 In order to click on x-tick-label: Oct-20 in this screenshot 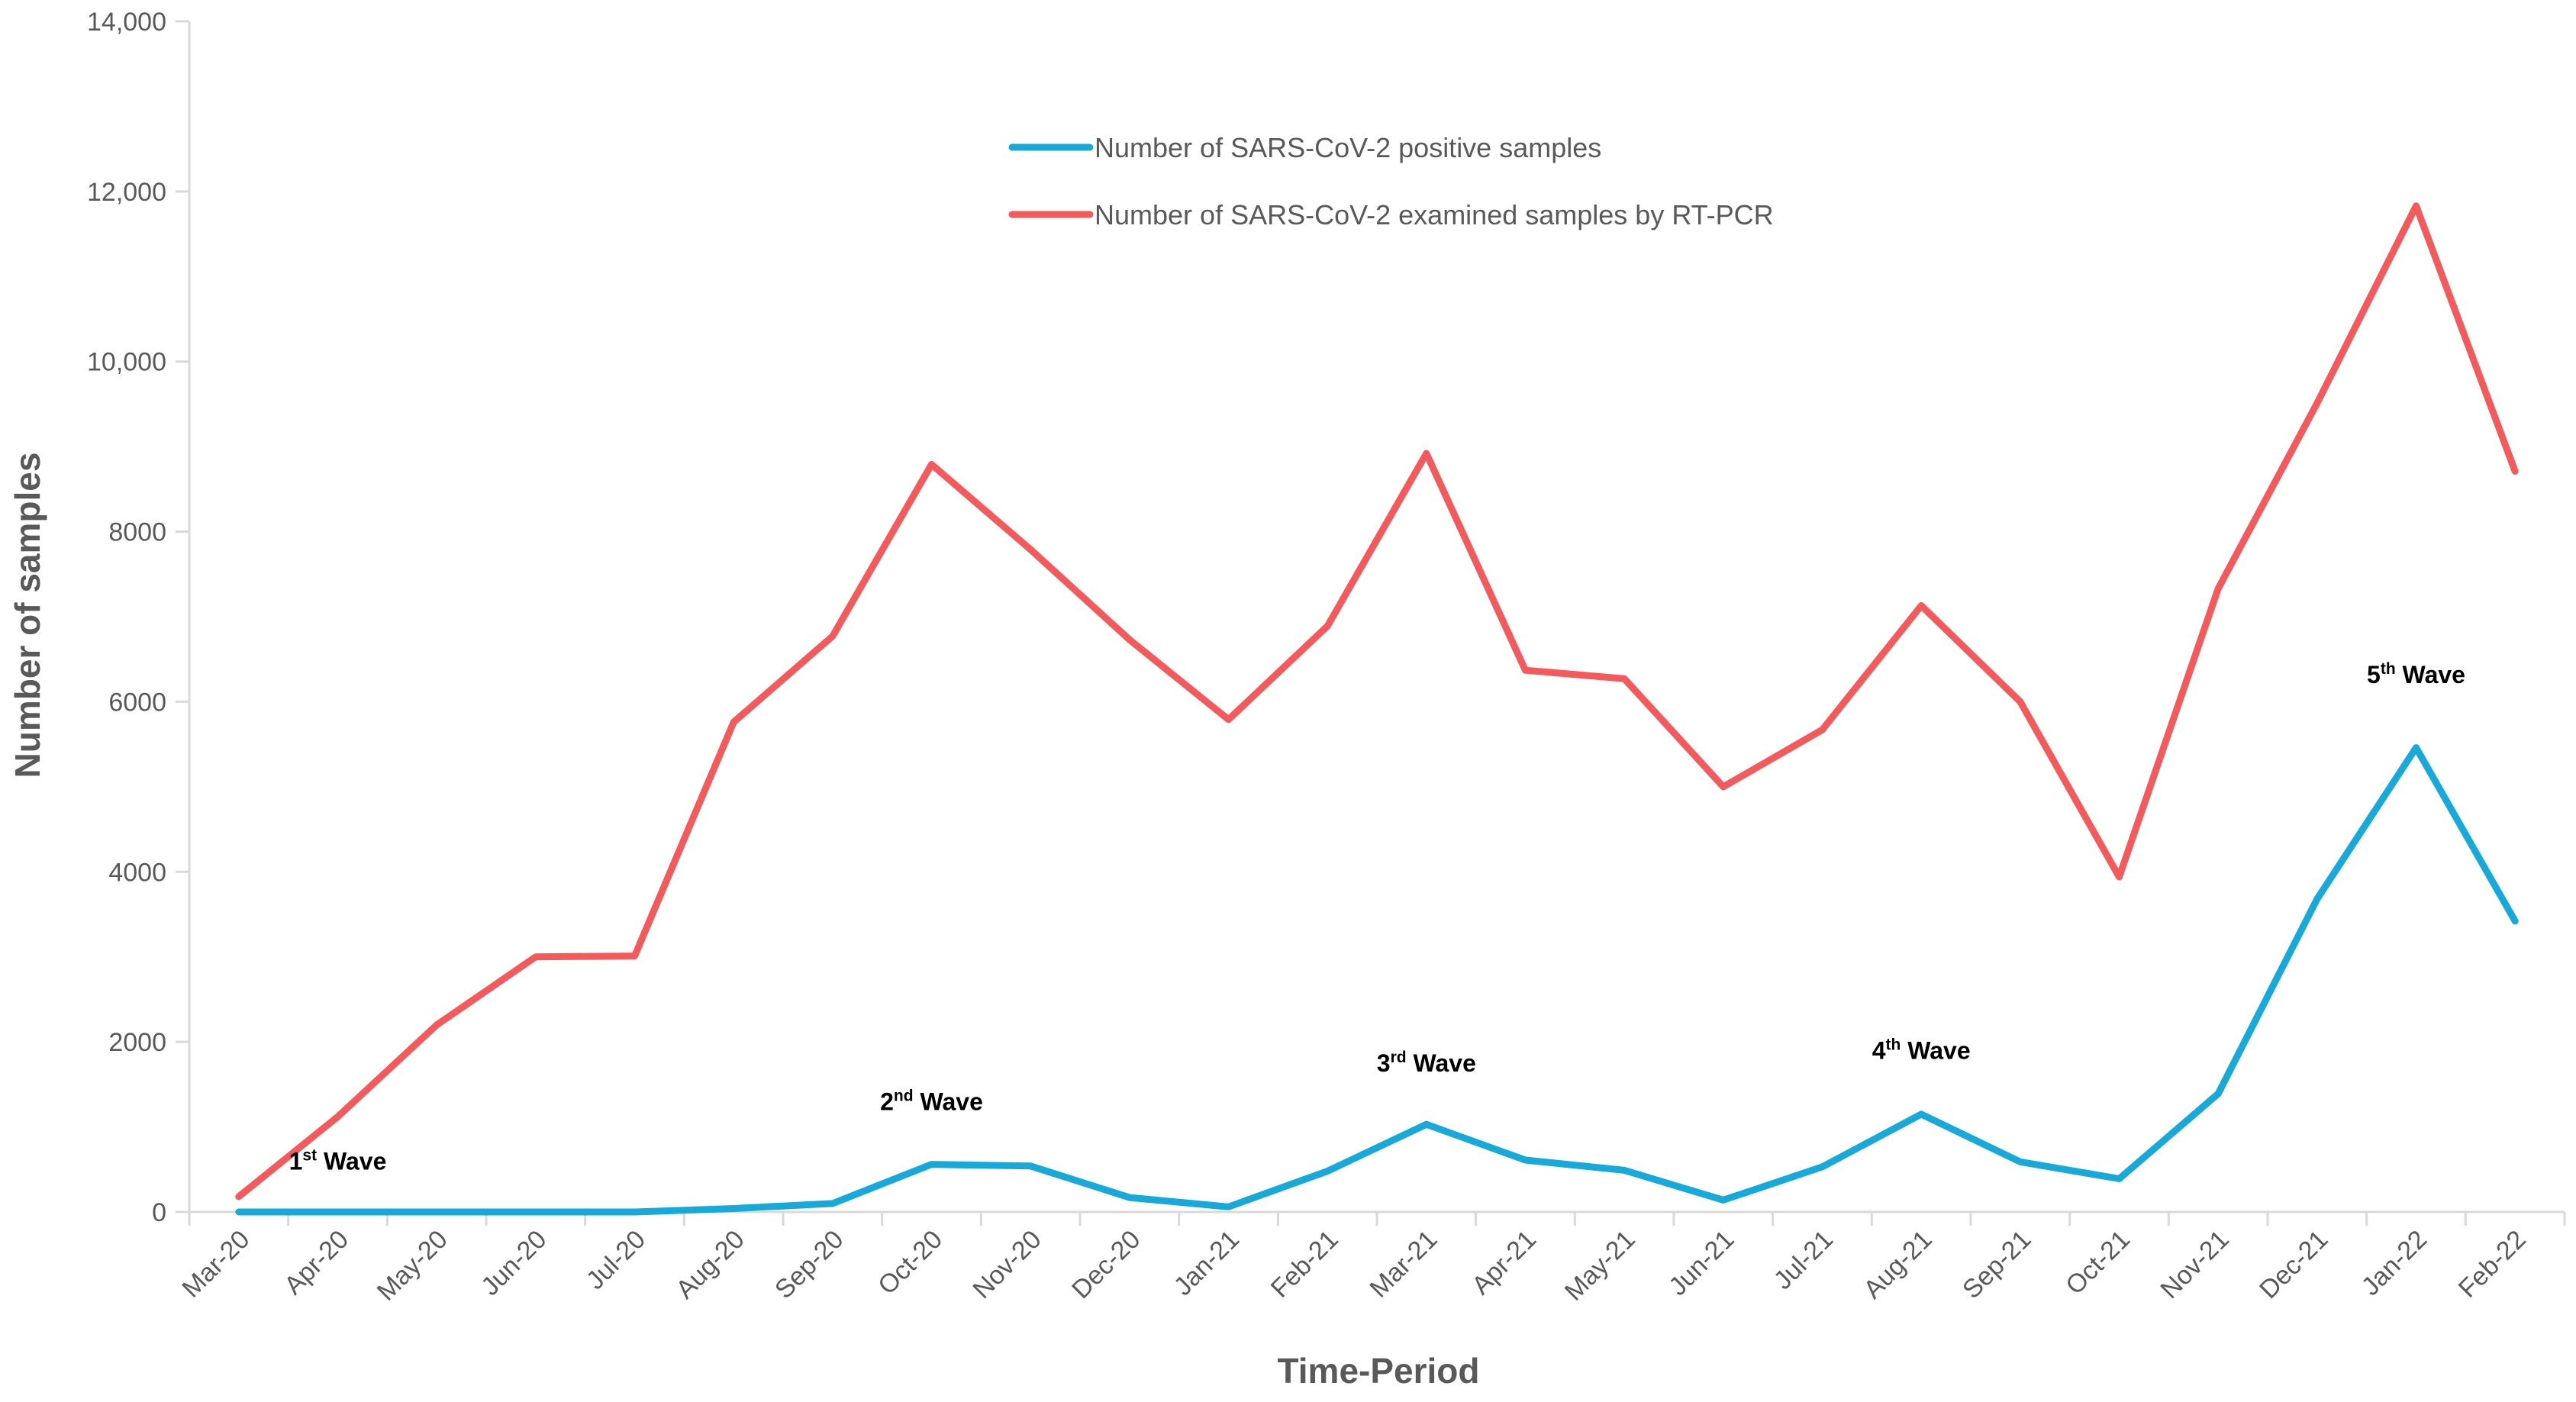, I will do `click(910, 1262)`.